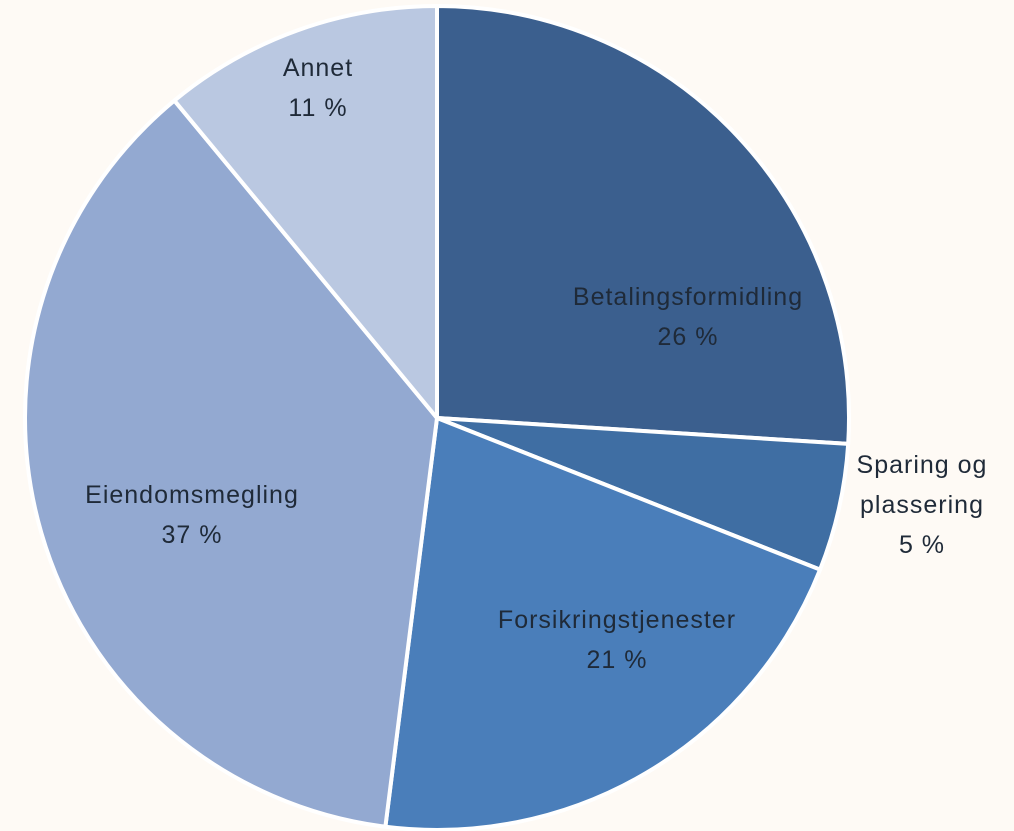 The image size is (1014, 831). Describe the element at coordinates (192, 535) in the screenshot. I see `value-label: 37 %` at that location.